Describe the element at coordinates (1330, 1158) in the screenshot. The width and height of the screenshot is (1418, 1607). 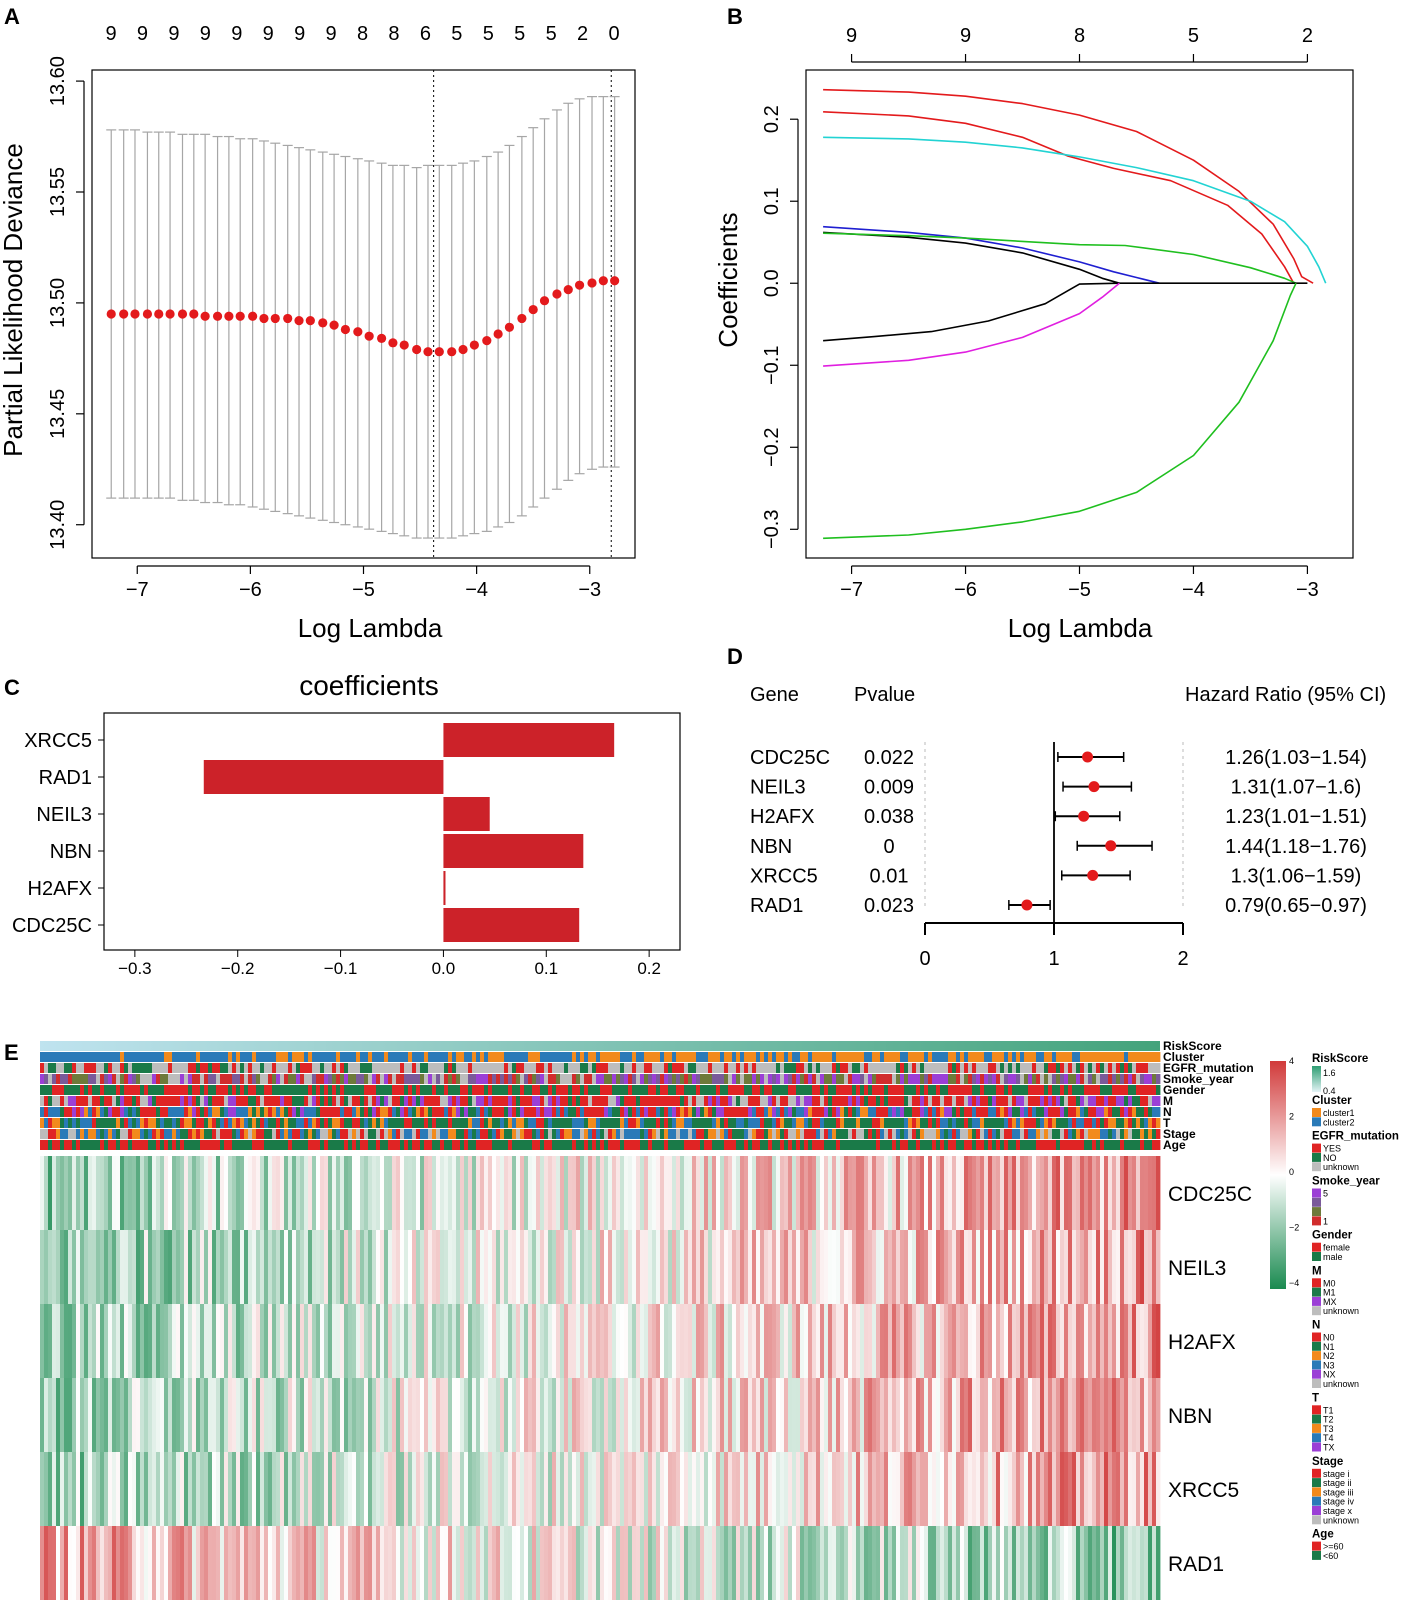
I see `legend-label: NO` at that location.